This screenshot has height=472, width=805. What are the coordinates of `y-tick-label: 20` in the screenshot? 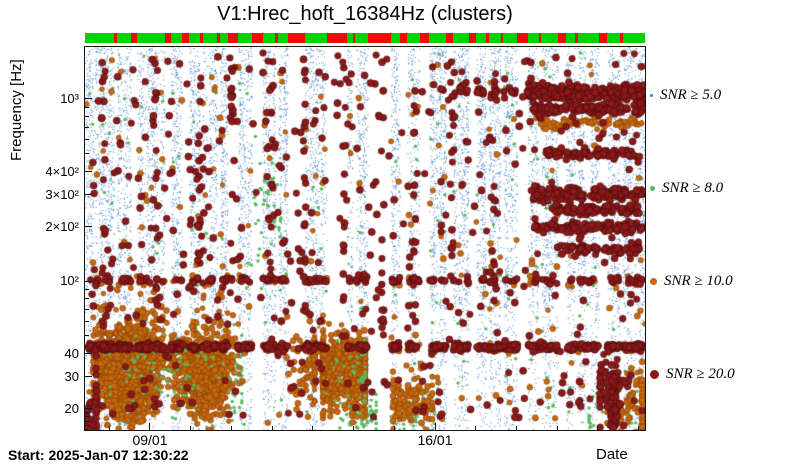 It's located at (71, 408).